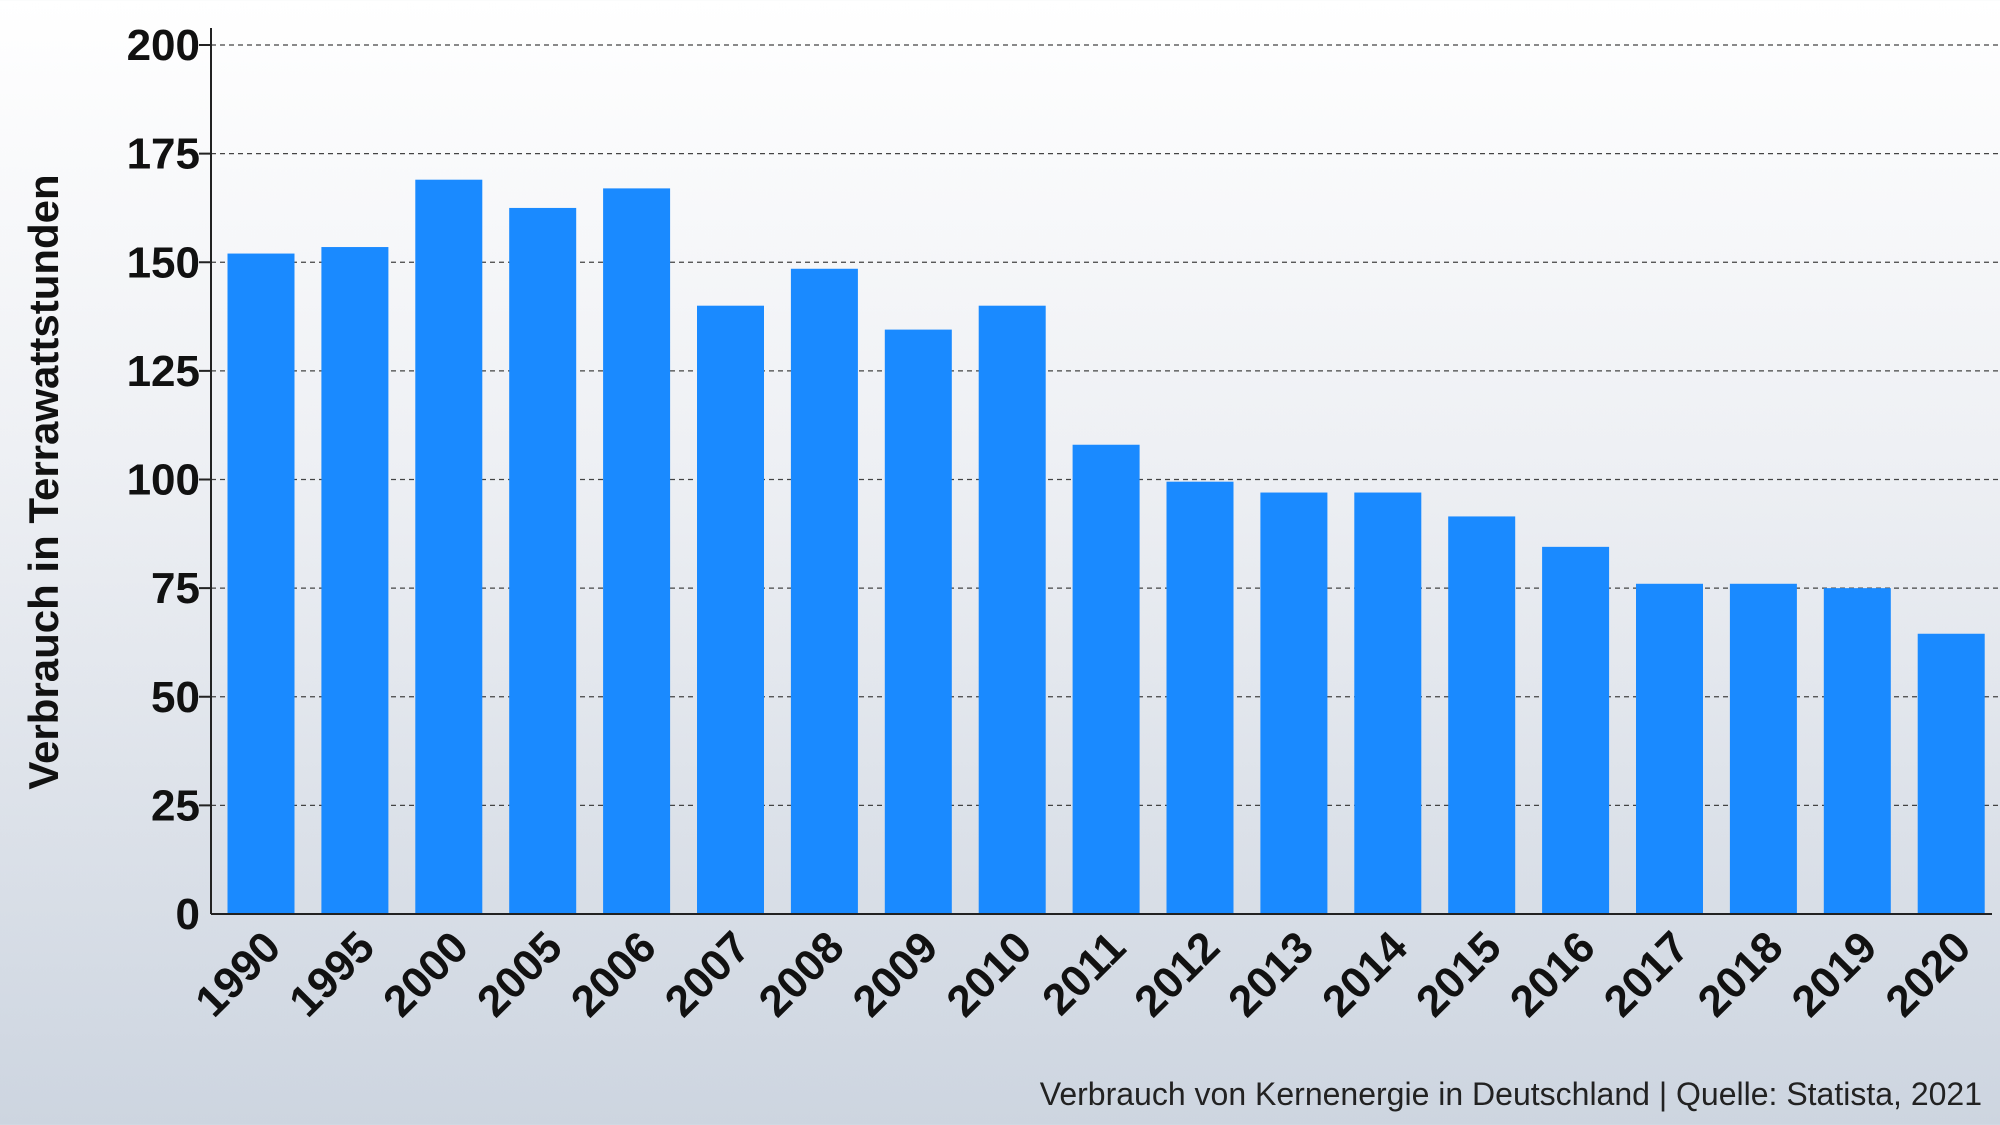  What do you see at coordinates (1200, 697) in the screenshot?
I see `bar-2012` at bounding box center [1200, 697].